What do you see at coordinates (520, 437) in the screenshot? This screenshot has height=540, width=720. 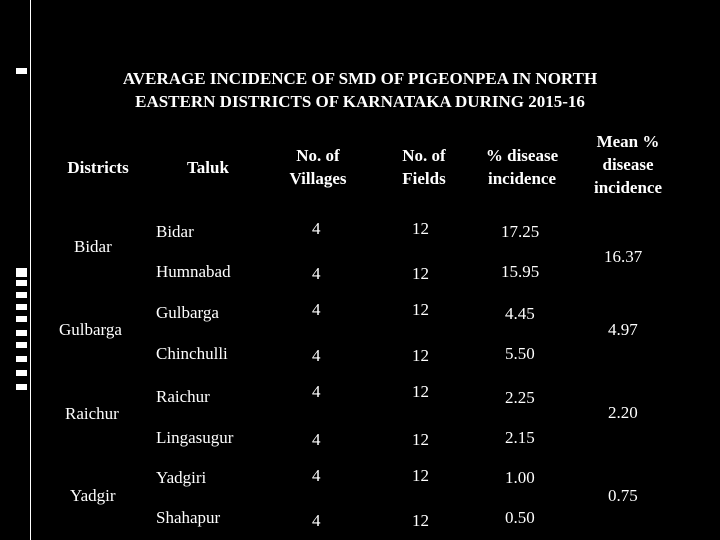 I see `incidence-value: 2.15` at bounding box center [520, 437].